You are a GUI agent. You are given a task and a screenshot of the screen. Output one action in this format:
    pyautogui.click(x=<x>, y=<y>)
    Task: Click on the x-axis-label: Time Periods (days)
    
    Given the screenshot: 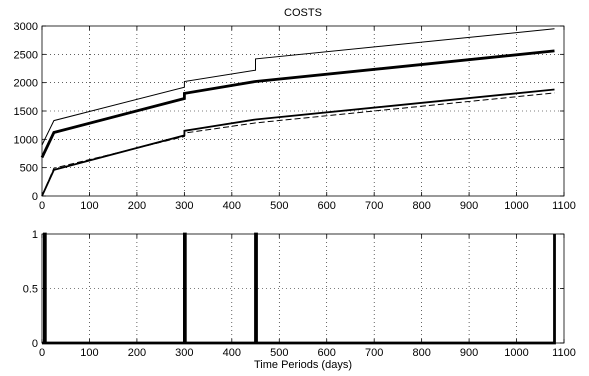 What is the action you would take?
    pyautogui.click(x=303, y=365)
    